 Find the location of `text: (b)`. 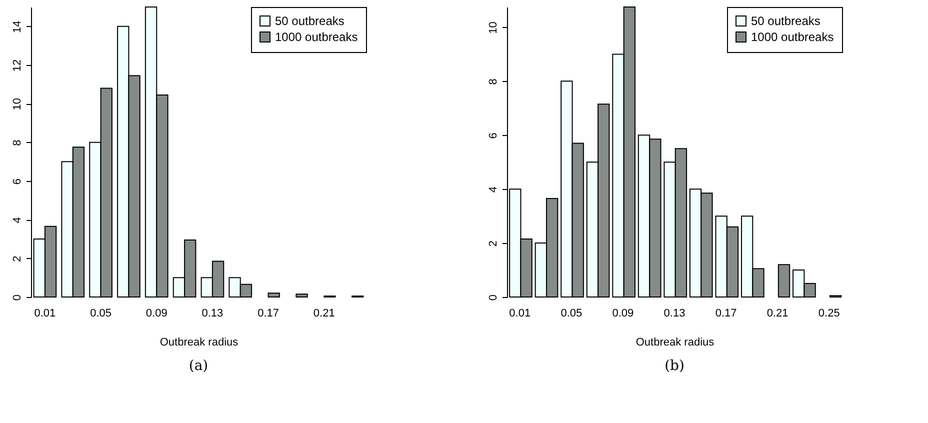

text: (b) is located at coordinates (674, 366).